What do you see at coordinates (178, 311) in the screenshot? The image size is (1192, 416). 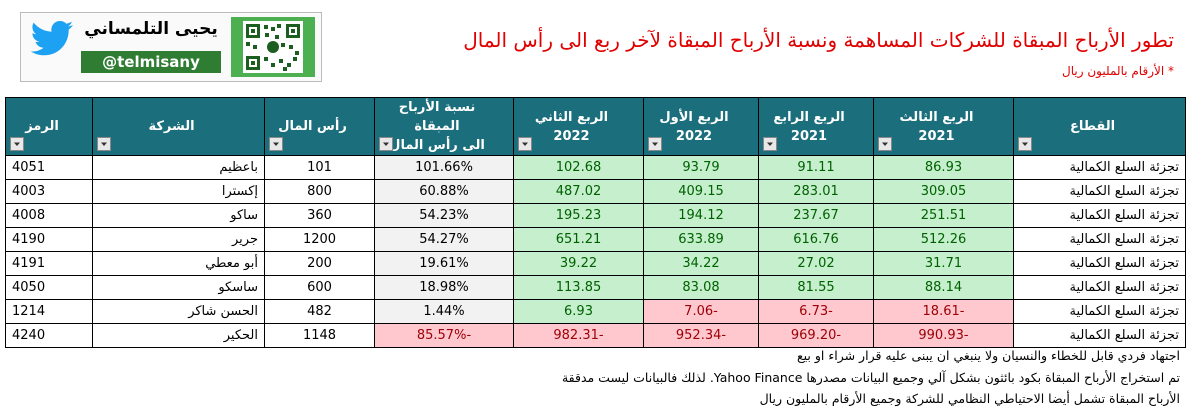 I see `table-cell: الحسن شاكر` at bounding box center [178, 311].